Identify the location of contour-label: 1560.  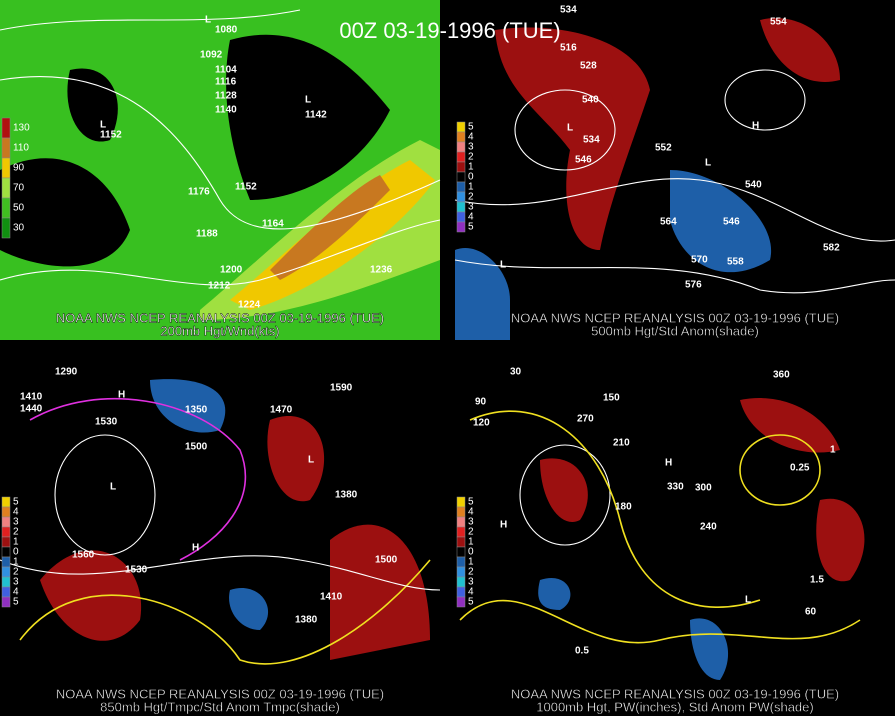
(83, 555).